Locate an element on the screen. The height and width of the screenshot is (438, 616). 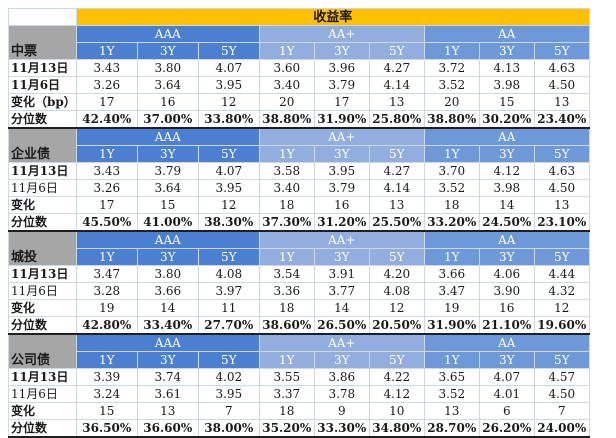
value-cell: 38.60% is located at coordinates (286, 325).